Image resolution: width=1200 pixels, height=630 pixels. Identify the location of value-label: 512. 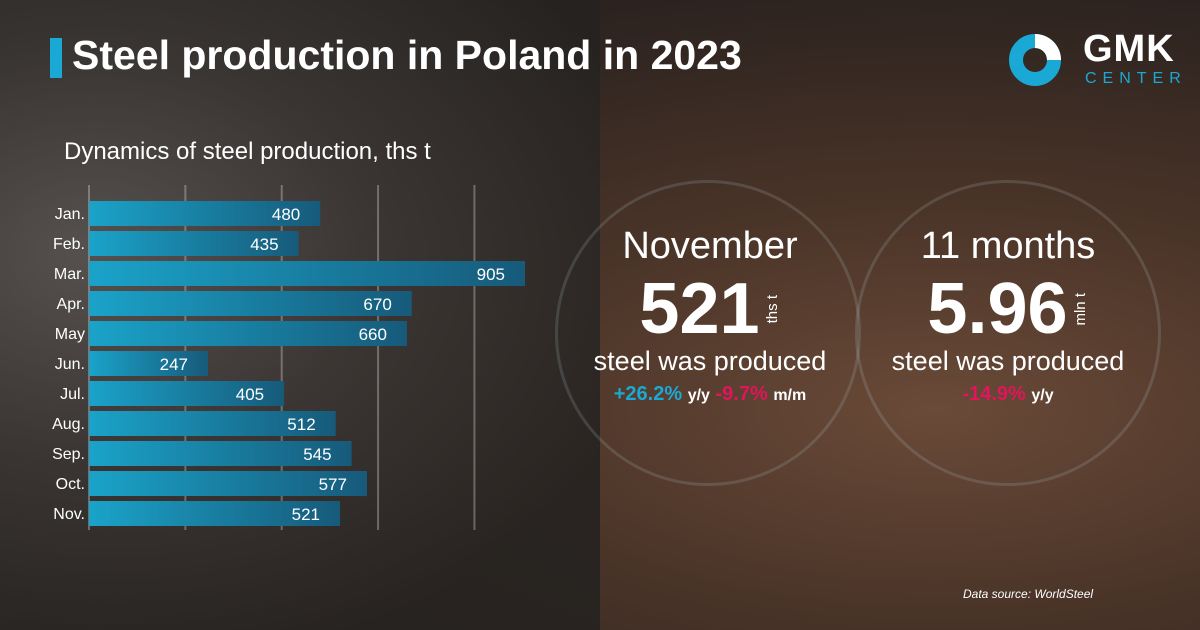
(301, 424).